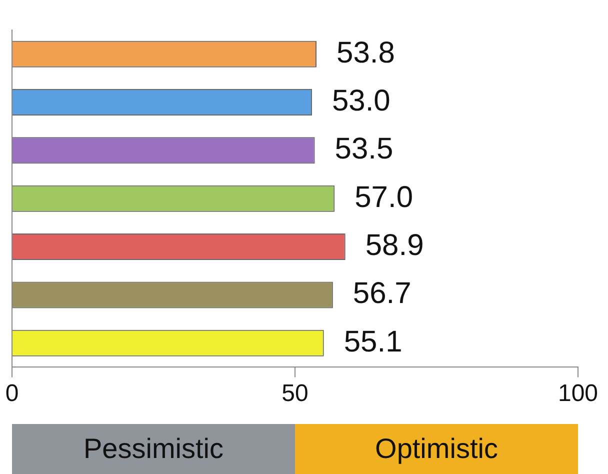 The width and height of the screenshot is (608, 474). What do you see at coordinates (295, 394) in the screenshot?
I see `x-tick-label: 50` at bounding box center [295, 394].